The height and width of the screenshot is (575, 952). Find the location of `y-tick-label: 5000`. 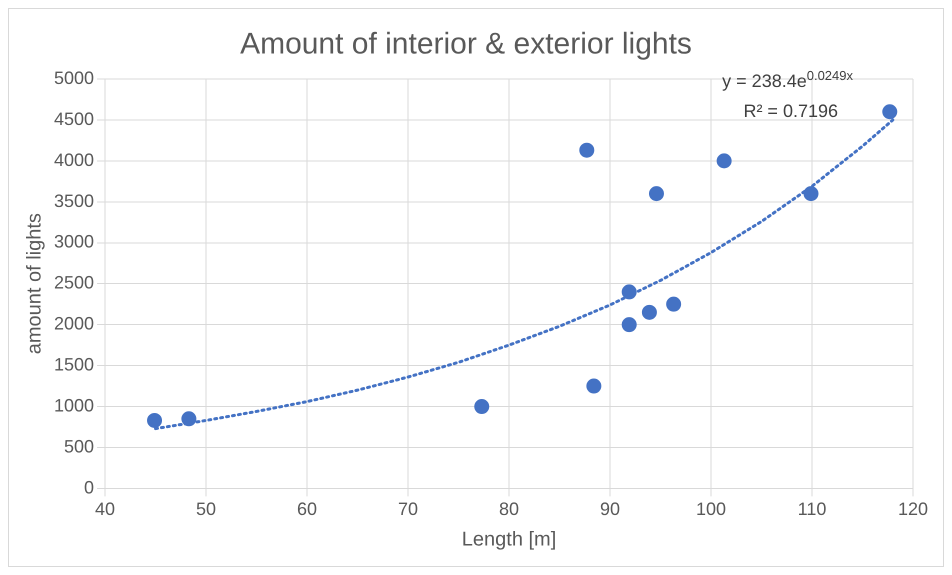

y-tick-label: 5000 is located at coordinates (74, 78).